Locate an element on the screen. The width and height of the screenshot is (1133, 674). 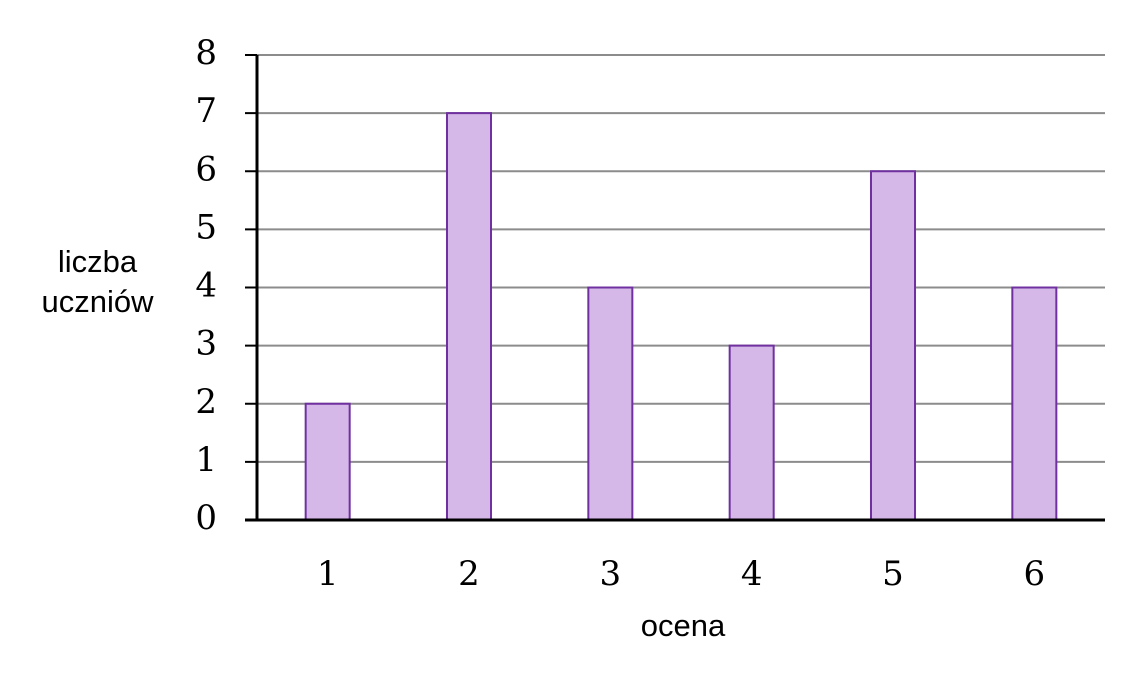
y-tick-label: 4 is located at coordinates (206, 286).